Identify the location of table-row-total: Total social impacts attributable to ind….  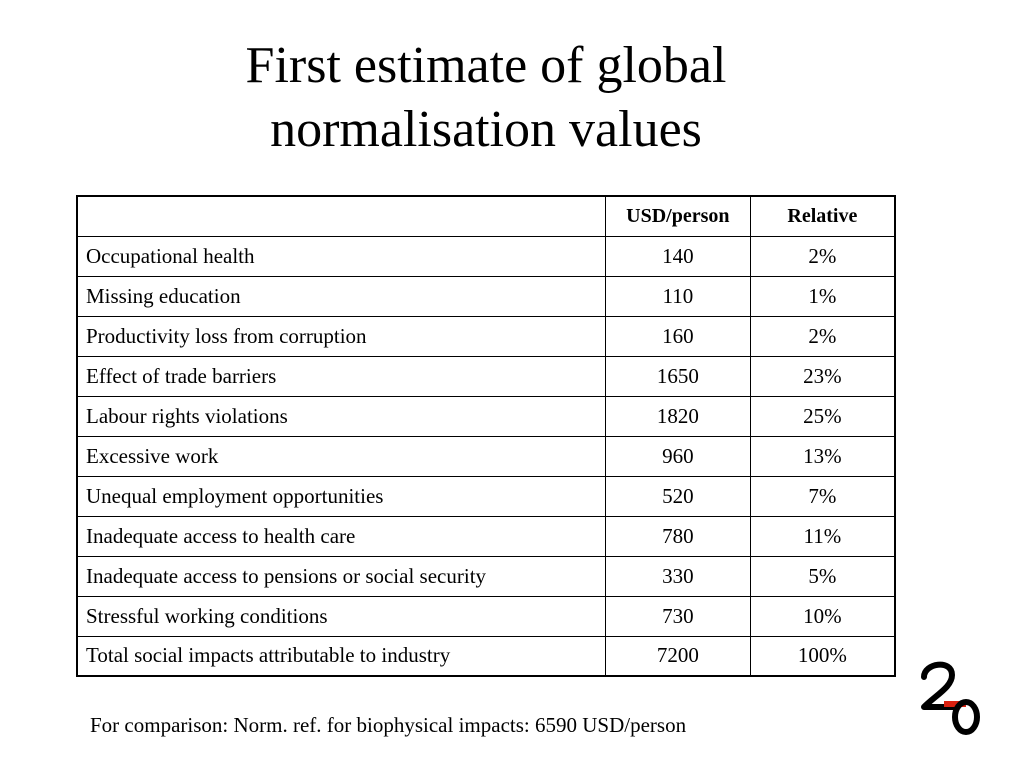
(486, 656).